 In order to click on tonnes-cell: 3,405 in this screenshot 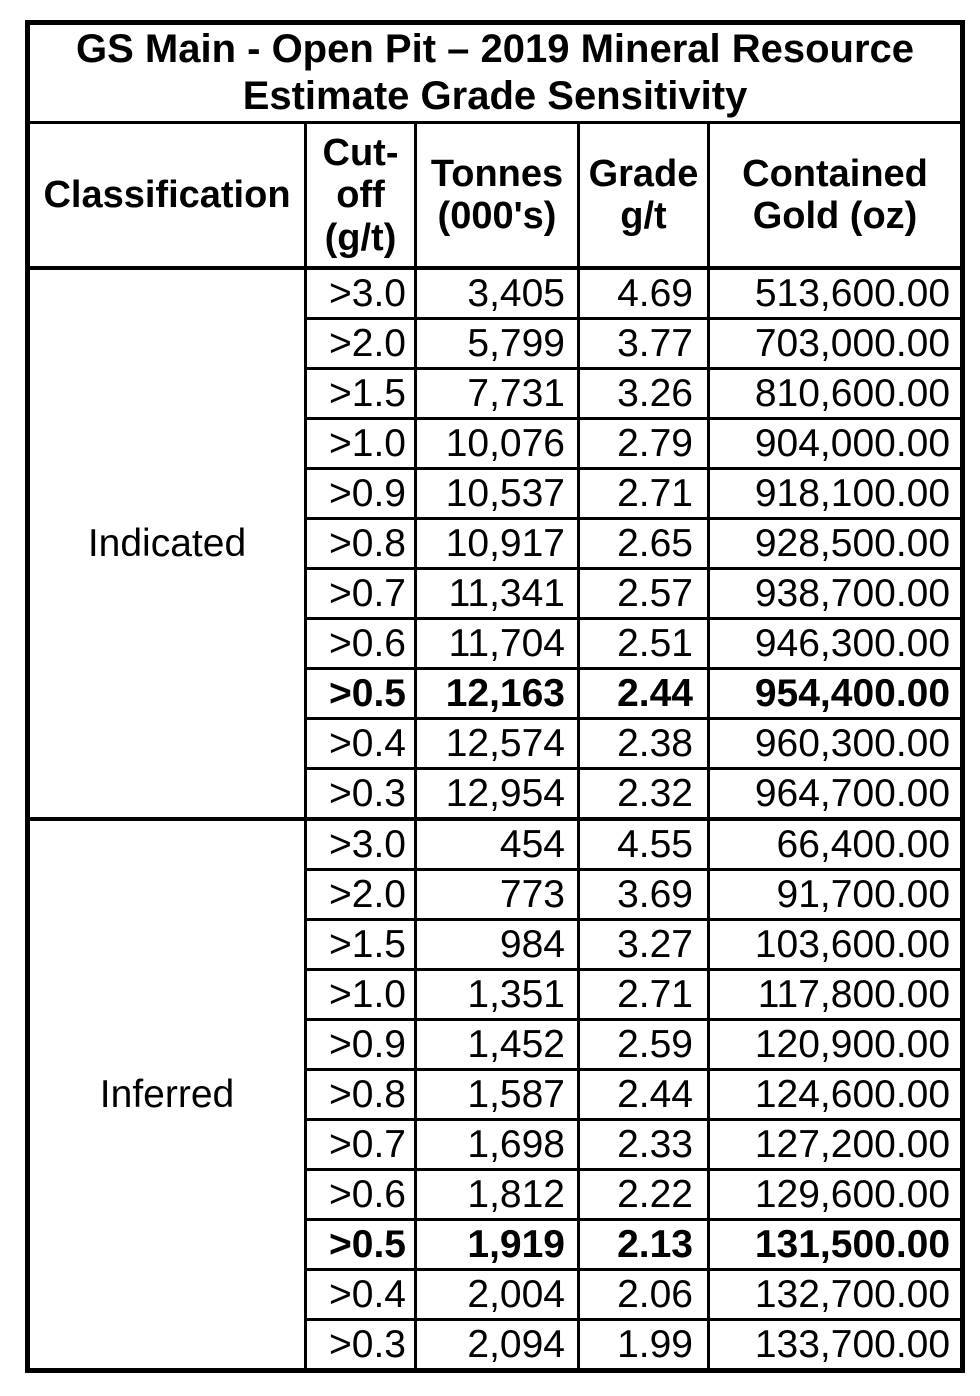, I will do `click(497, 293)`.